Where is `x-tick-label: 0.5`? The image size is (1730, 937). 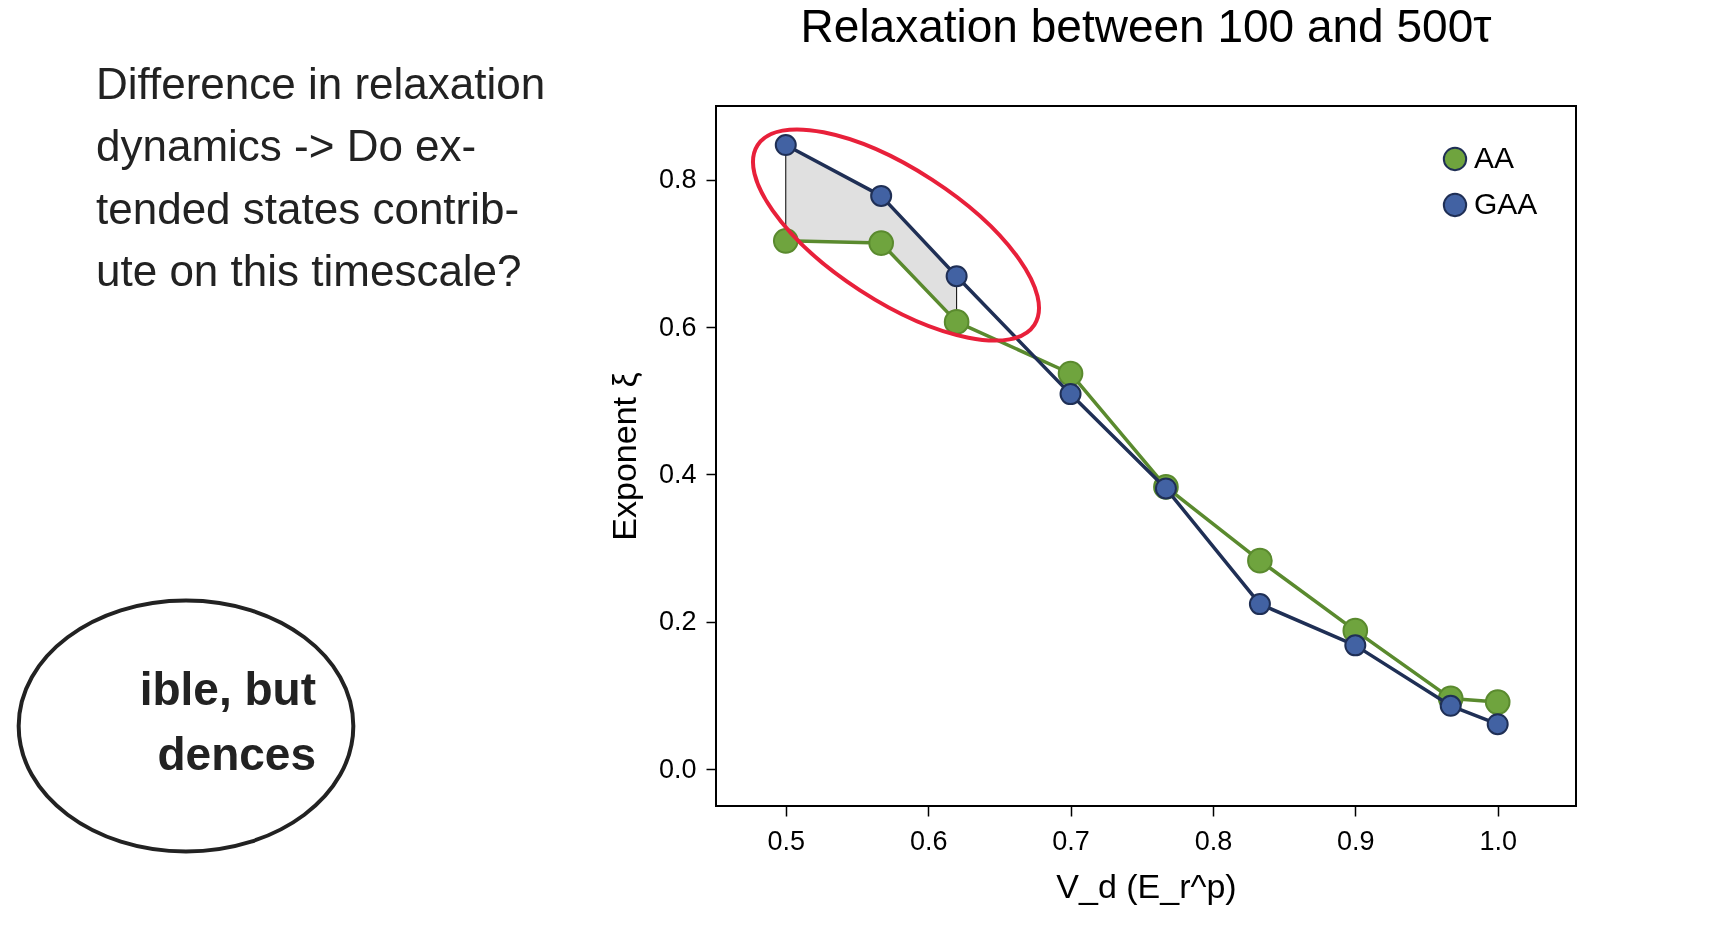 x-tick-label: 0.5 is located at coordinates (786, 840).